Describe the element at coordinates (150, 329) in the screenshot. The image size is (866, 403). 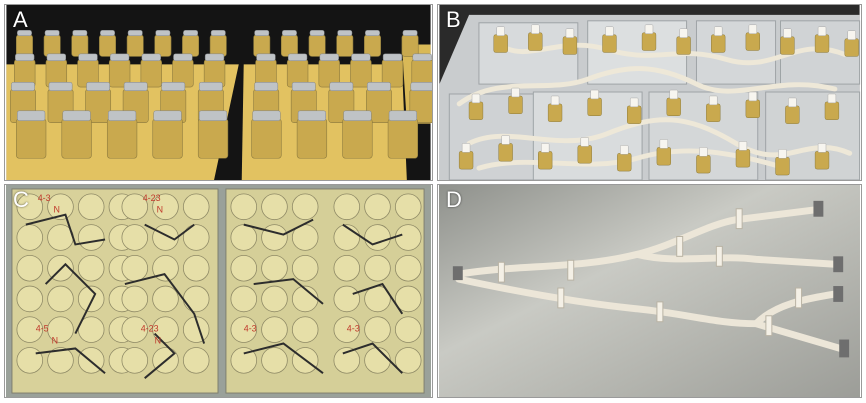
I see `plate-label-4: 4-23` at that location.